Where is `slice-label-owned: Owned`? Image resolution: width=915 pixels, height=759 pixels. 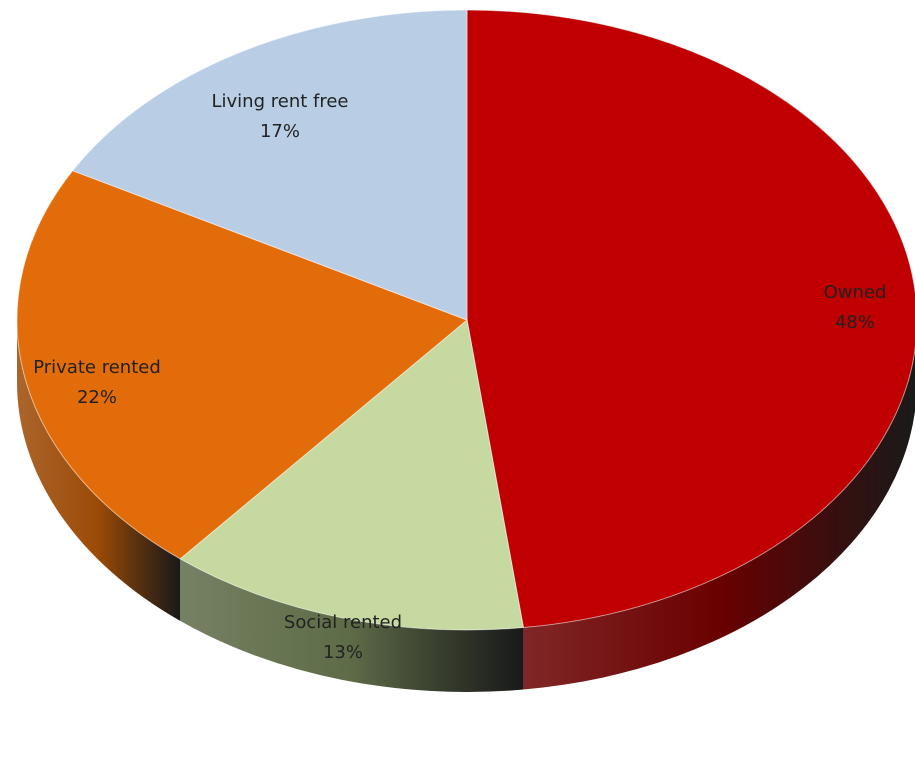
slice-label-owned: Owned is located at coordinates (855, 292).